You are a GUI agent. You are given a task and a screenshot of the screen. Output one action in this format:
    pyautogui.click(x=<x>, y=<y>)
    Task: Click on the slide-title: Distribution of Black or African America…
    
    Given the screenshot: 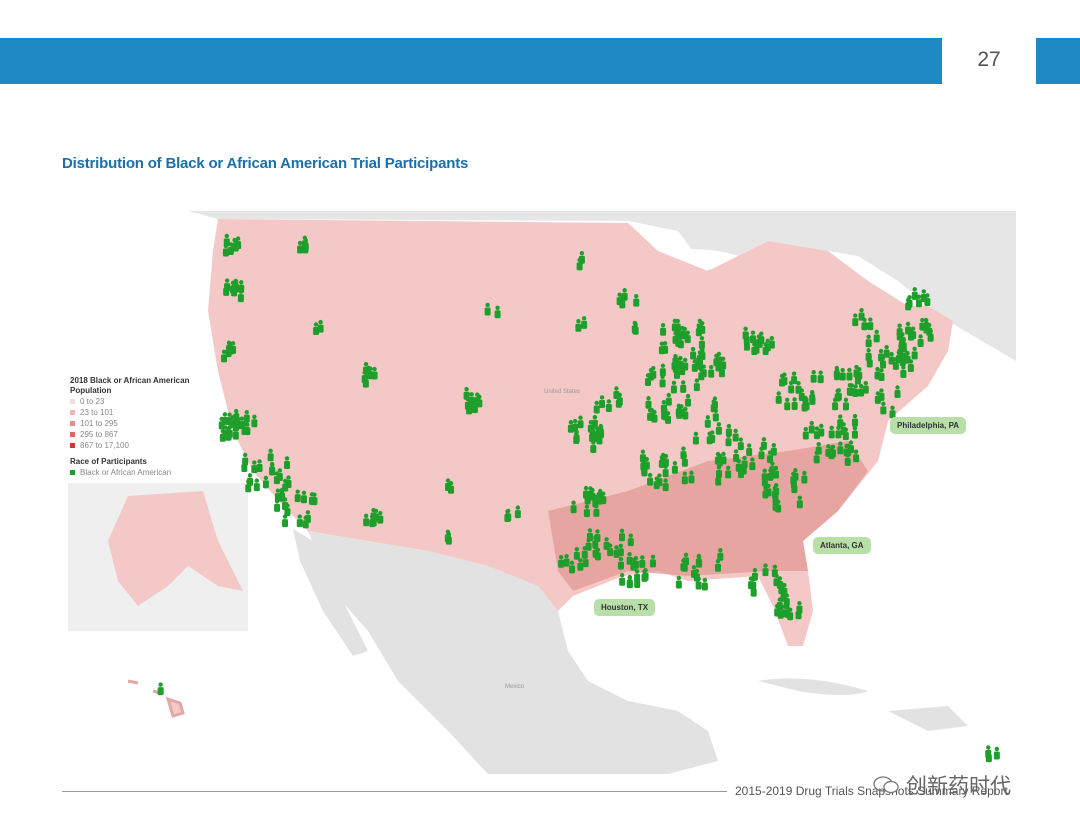 What is the action you would take?
    pyautogui.click(x=265, y=163)
    